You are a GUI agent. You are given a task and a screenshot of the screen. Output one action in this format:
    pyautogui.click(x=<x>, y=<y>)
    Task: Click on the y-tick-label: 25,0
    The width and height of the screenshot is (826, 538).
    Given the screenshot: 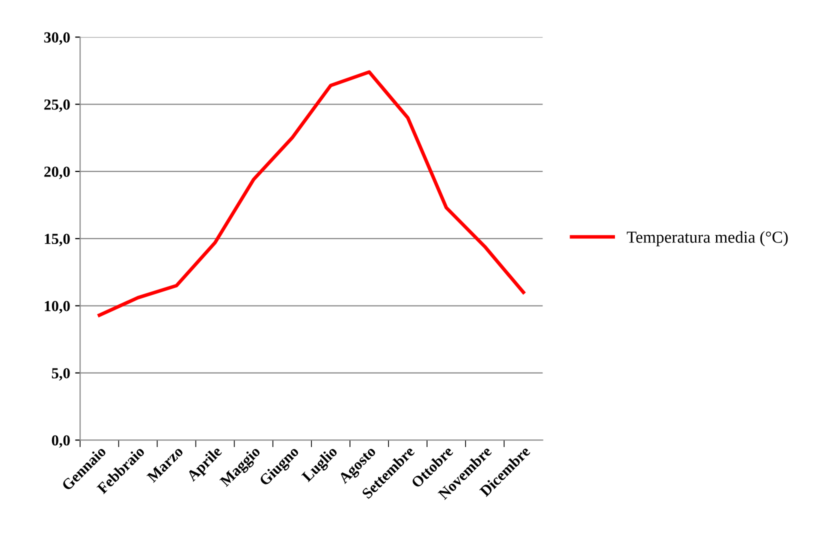 What is the action you would take?
    pyautogui.click(x=57, y=105)
    